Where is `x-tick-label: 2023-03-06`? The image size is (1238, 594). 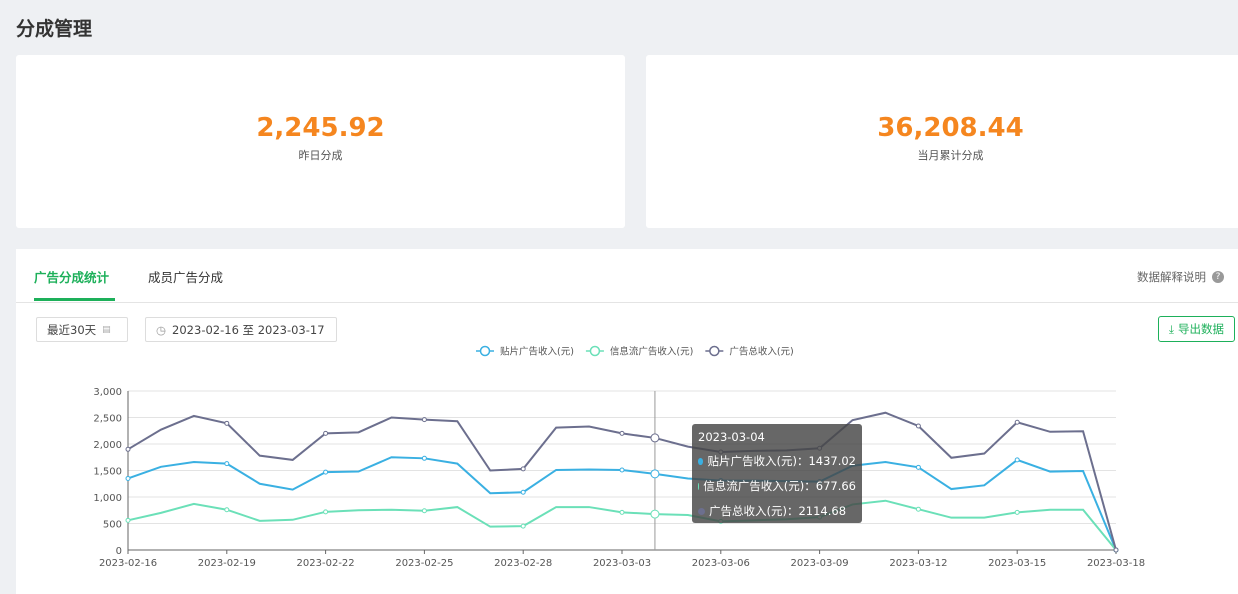 x-tick-label: 2023-03-06 is located at coordinates (721, 563).